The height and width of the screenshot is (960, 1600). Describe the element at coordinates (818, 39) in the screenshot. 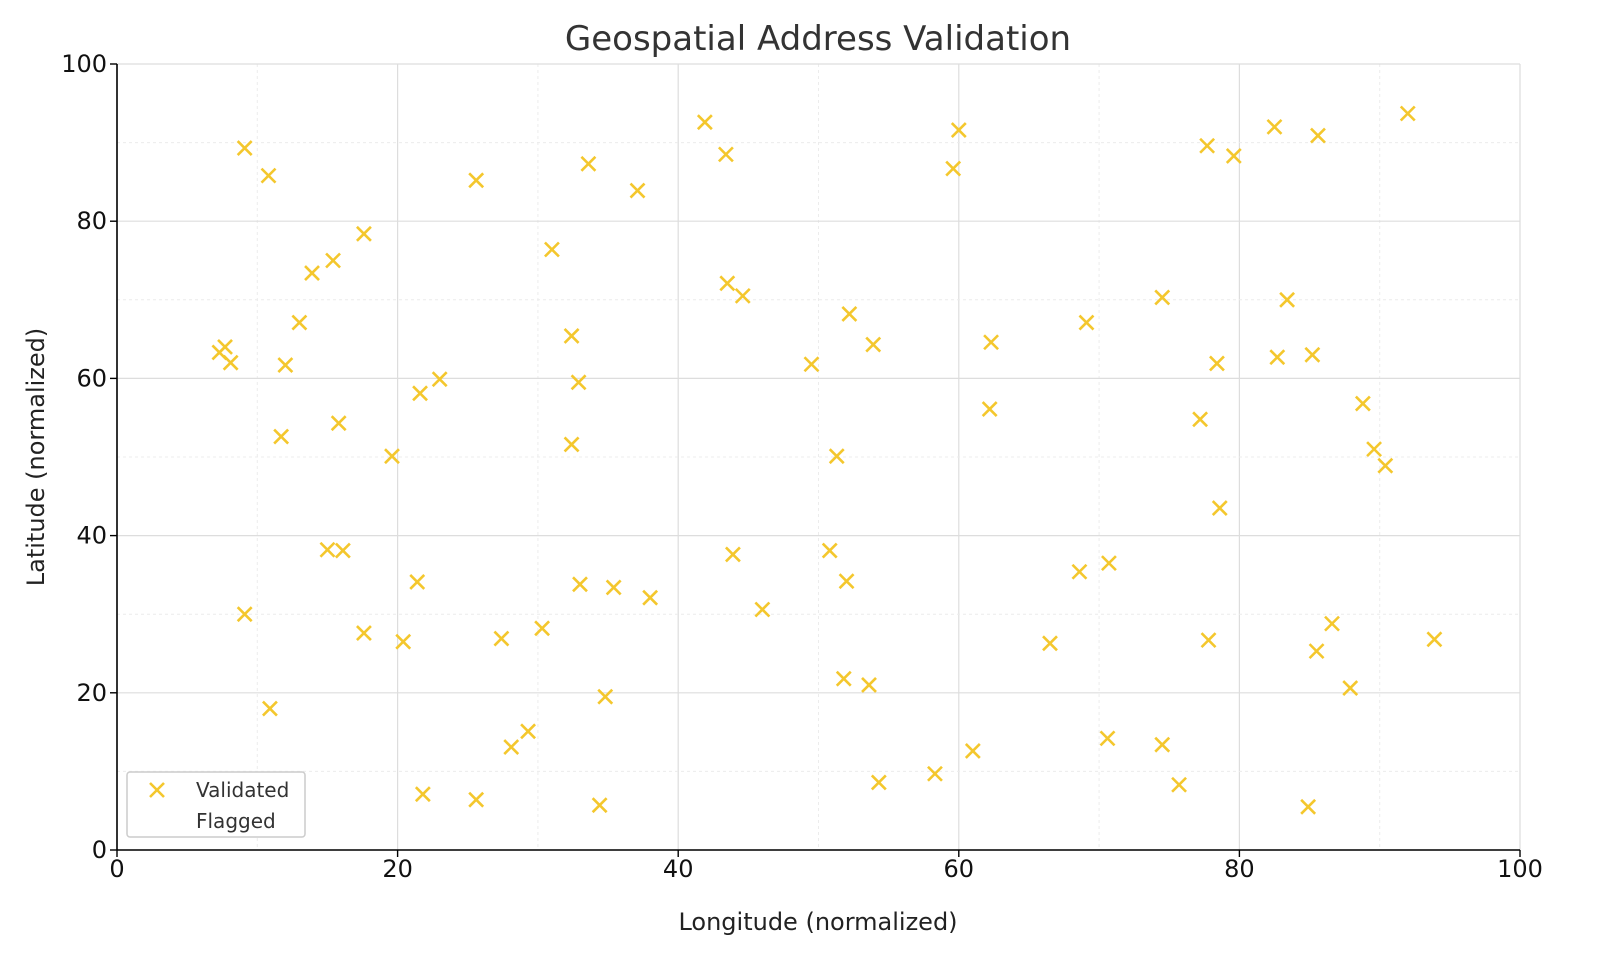

I see `chart-title: Geospatial Address Validation` at that location.